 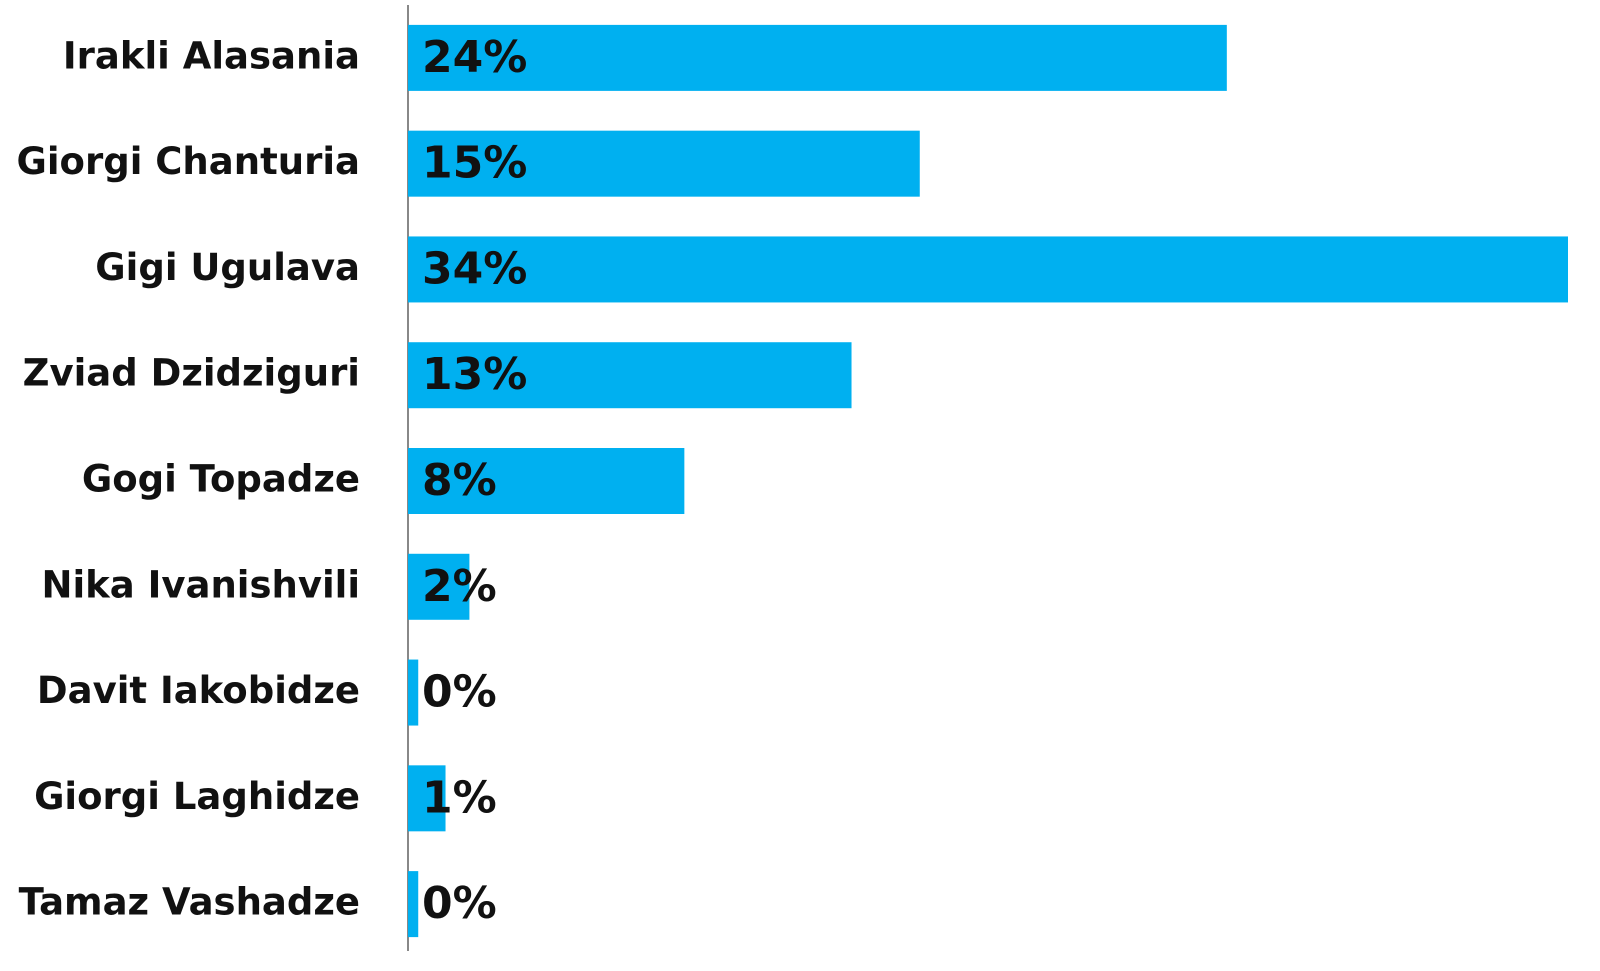 I want to click on category-label: Nika Ivanishvili, so click(x=200, y=584).